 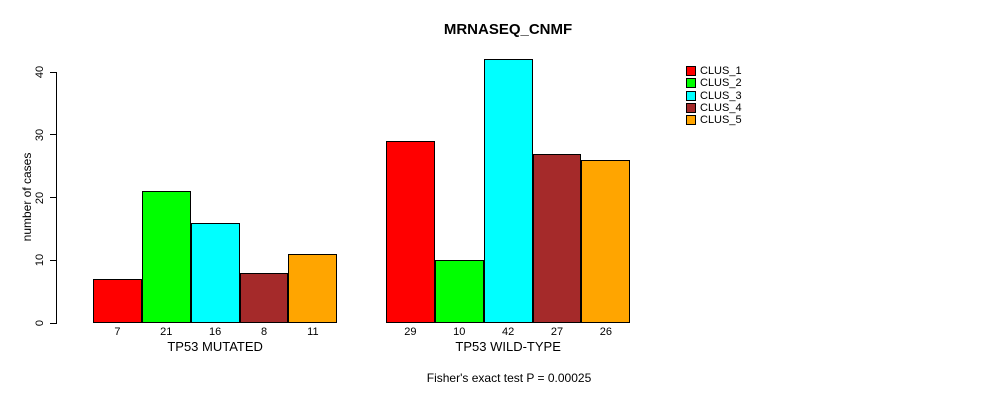 What do you see at coordinates (508, 346) in the screenshot?
I see `group-label: TP53 WILD-TYPE` at bounding box center [508, 346].